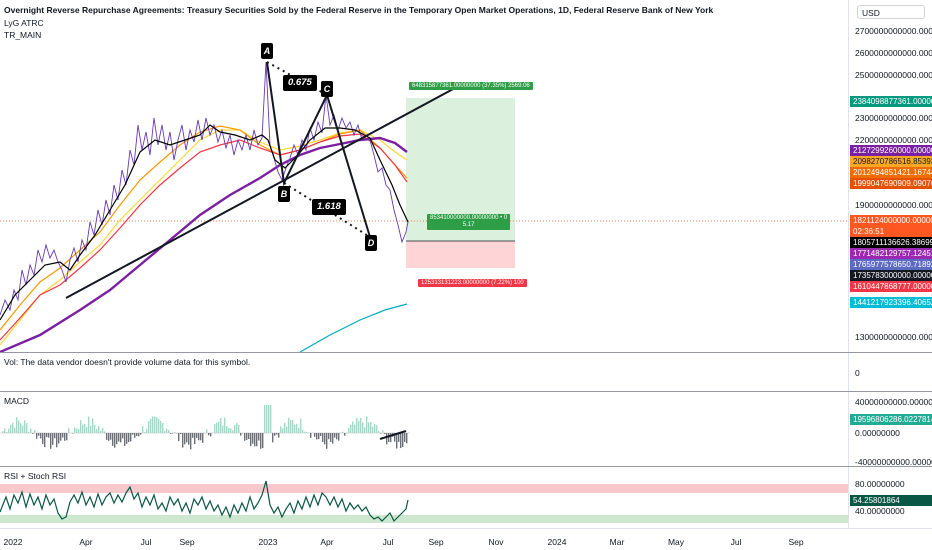 The width and height of the screenshot is (932, 550). Describe the element at coordinates (23, 35) in the screenshot. I see `indicator-label-trmain: TR_MAIN` at that location.